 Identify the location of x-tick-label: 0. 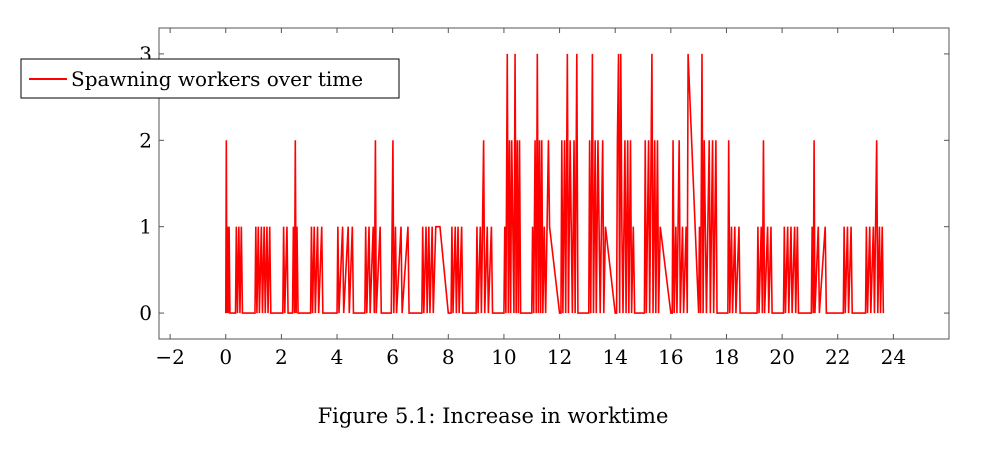
(225, 357).